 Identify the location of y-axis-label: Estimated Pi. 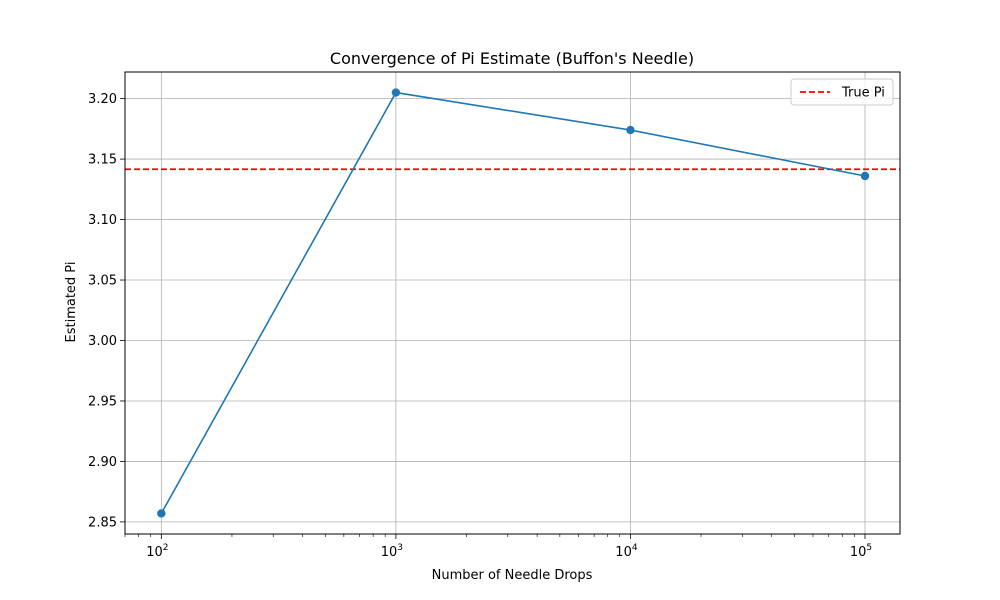
(71, 302).